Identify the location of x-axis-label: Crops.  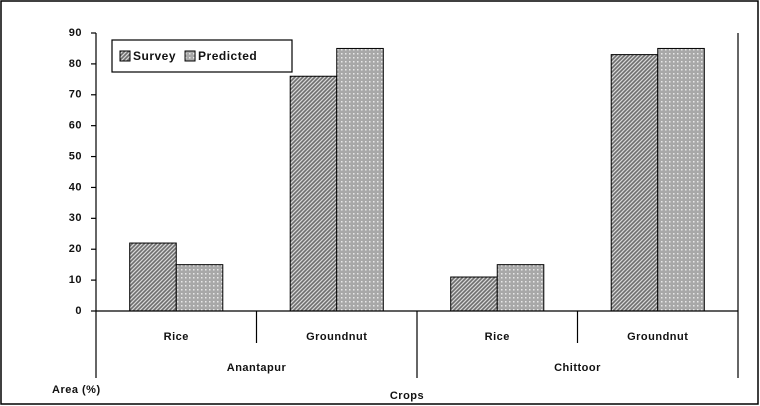
(407, 396).